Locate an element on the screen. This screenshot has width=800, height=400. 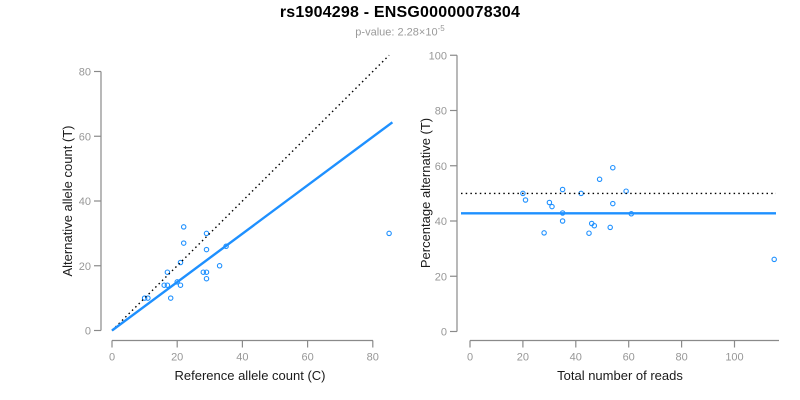
p-value-subtitle: p-value: 2.28×10-5 is located at coordinates (400, 31).